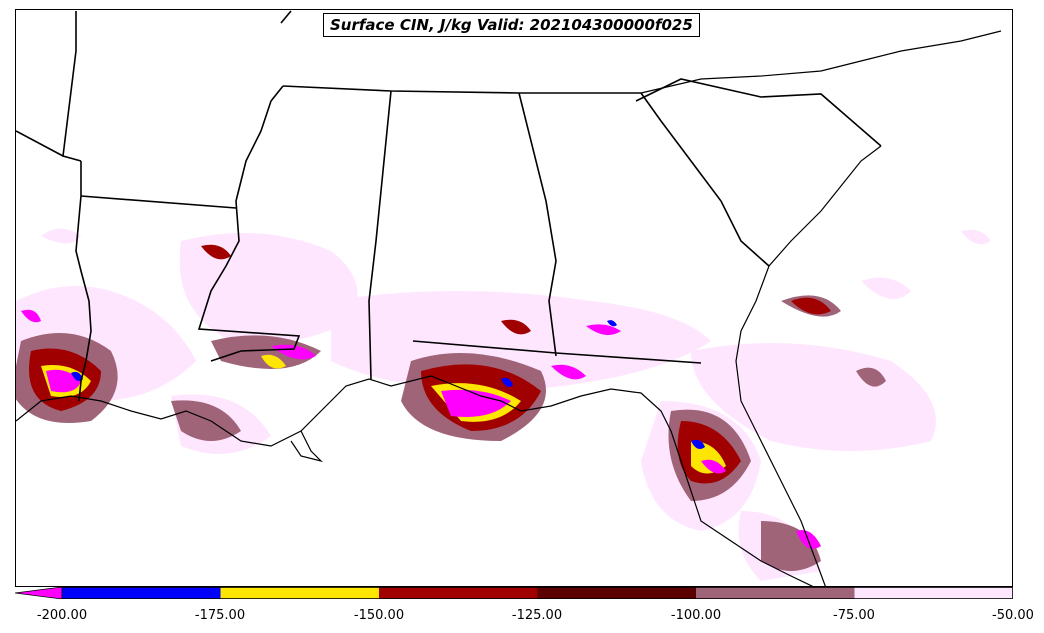 The image size is (1044, 633). I want to click on colorbar-extend-min, so click(39, 593).